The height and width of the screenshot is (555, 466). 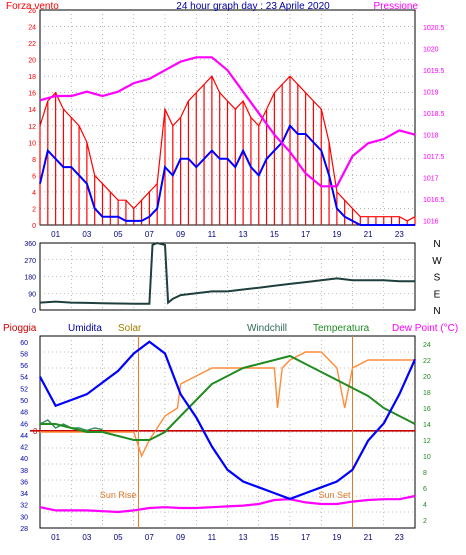 What do you see at coordinates (34, 311) in the screenshot?
I see `direction-y-tick: 0` at bounding box center [34, 311].